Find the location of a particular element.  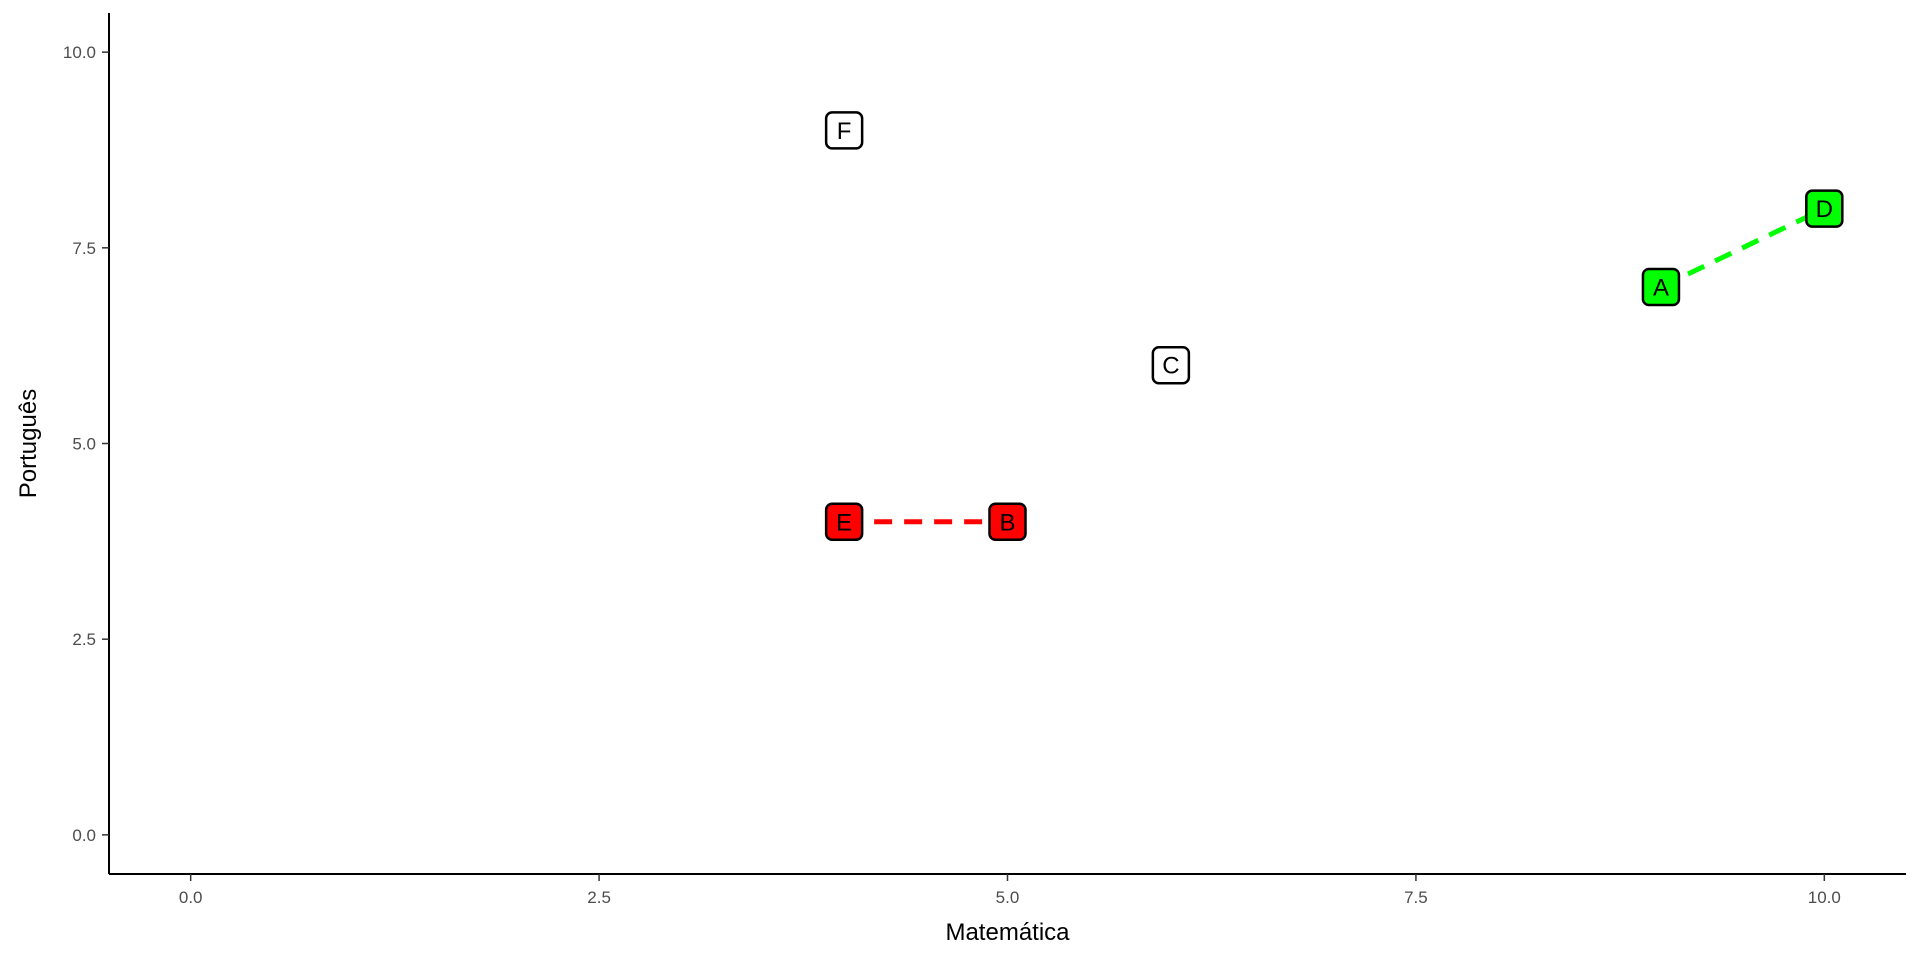

point-label: C is located at coordinates (1170, 366).